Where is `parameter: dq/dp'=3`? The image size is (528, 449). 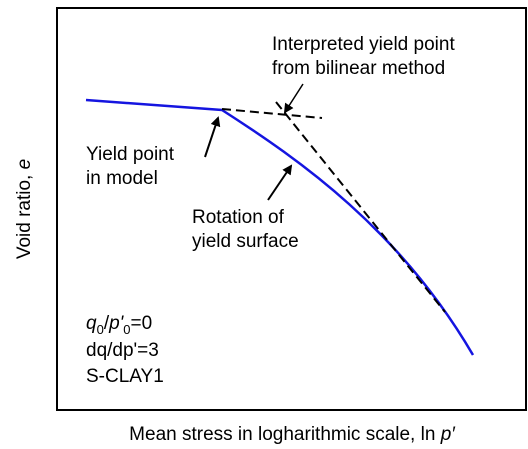 parameter: dq/dp'=3 is located at coordinates (122, 350).